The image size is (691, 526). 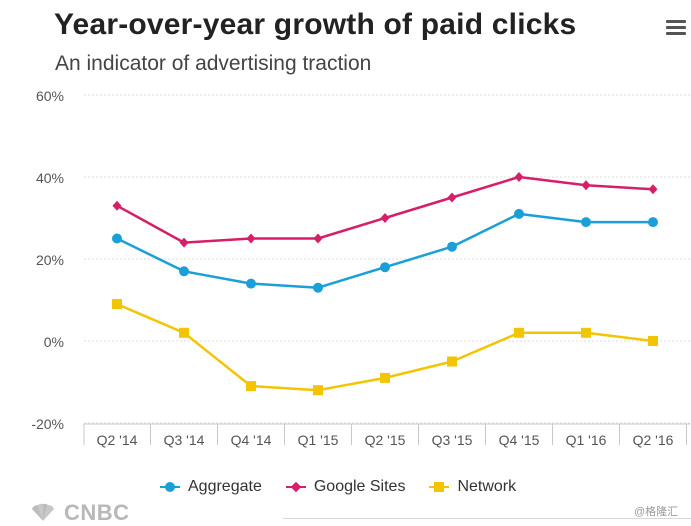 What do you see at coordinates (50, 96) in the screenshot?
I see `y-tick-label: 60%` at bounding box center [50, 96].